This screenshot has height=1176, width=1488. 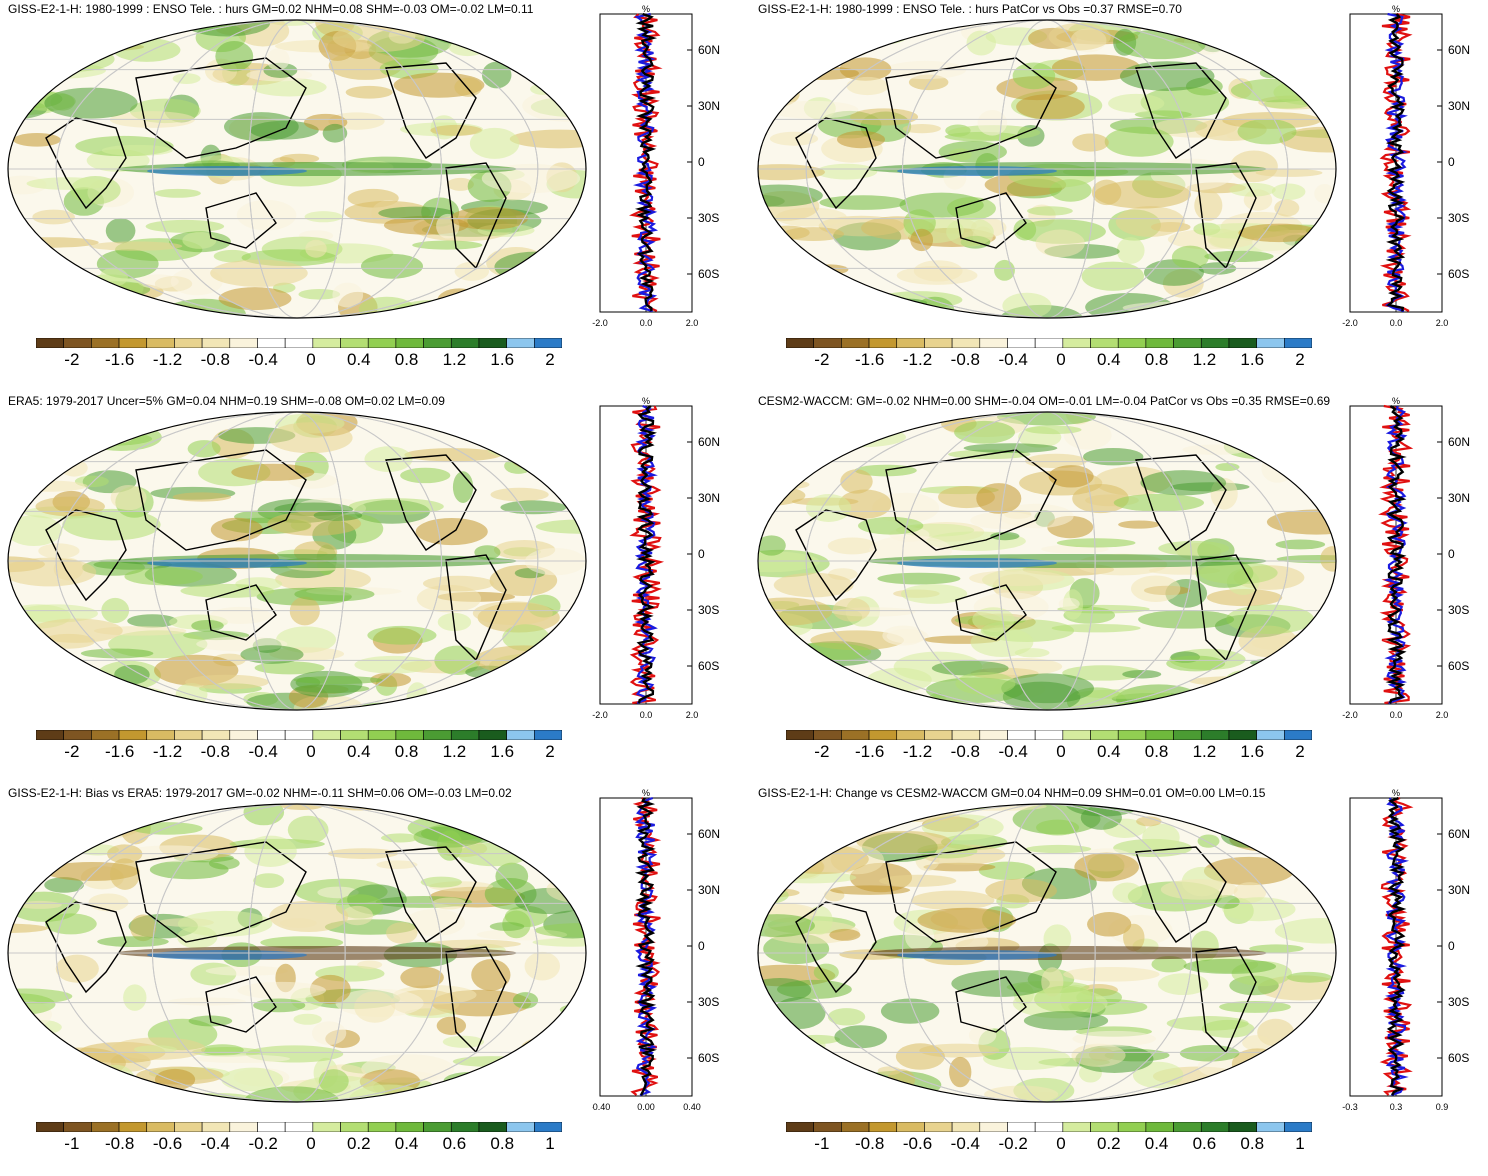 I want to click on colorbar-tick-label: 2, so click(x=1300, y=751).